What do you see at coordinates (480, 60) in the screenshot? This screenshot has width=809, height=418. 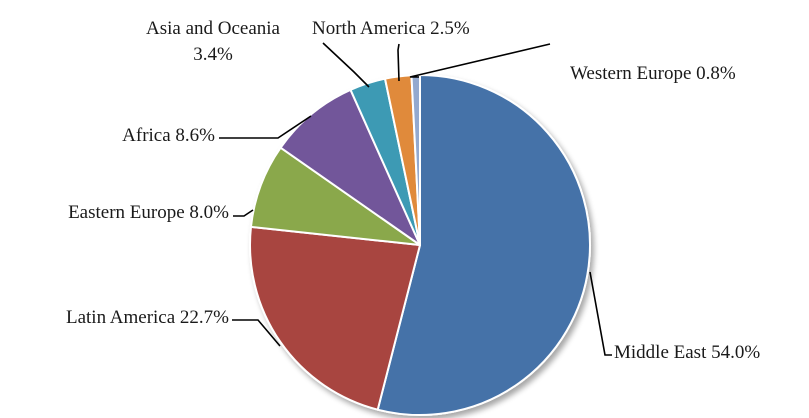 I see `leader-western-europe` at bounding box center [480, 60].